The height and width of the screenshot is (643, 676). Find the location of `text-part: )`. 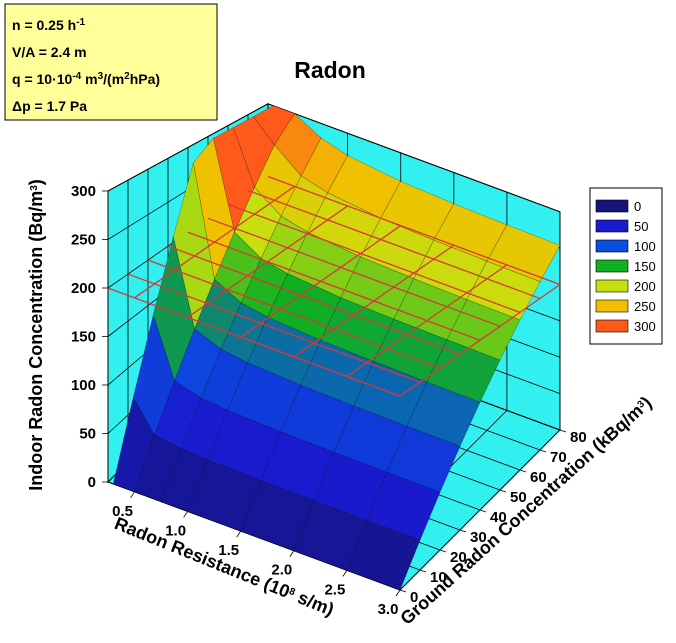

text-part: ) is located at coordinates (36, 182).